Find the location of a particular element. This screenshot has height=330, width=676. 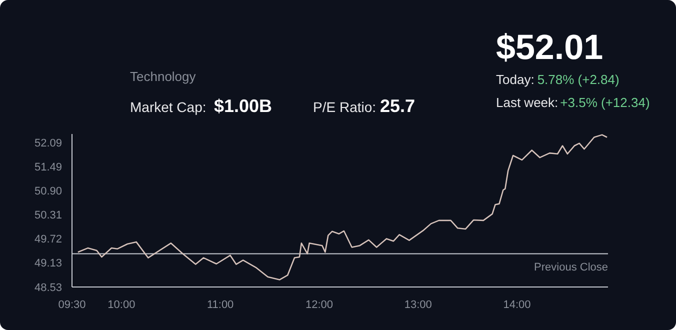

y-tick-label: 50.31 is located at coordinates (48, 216).